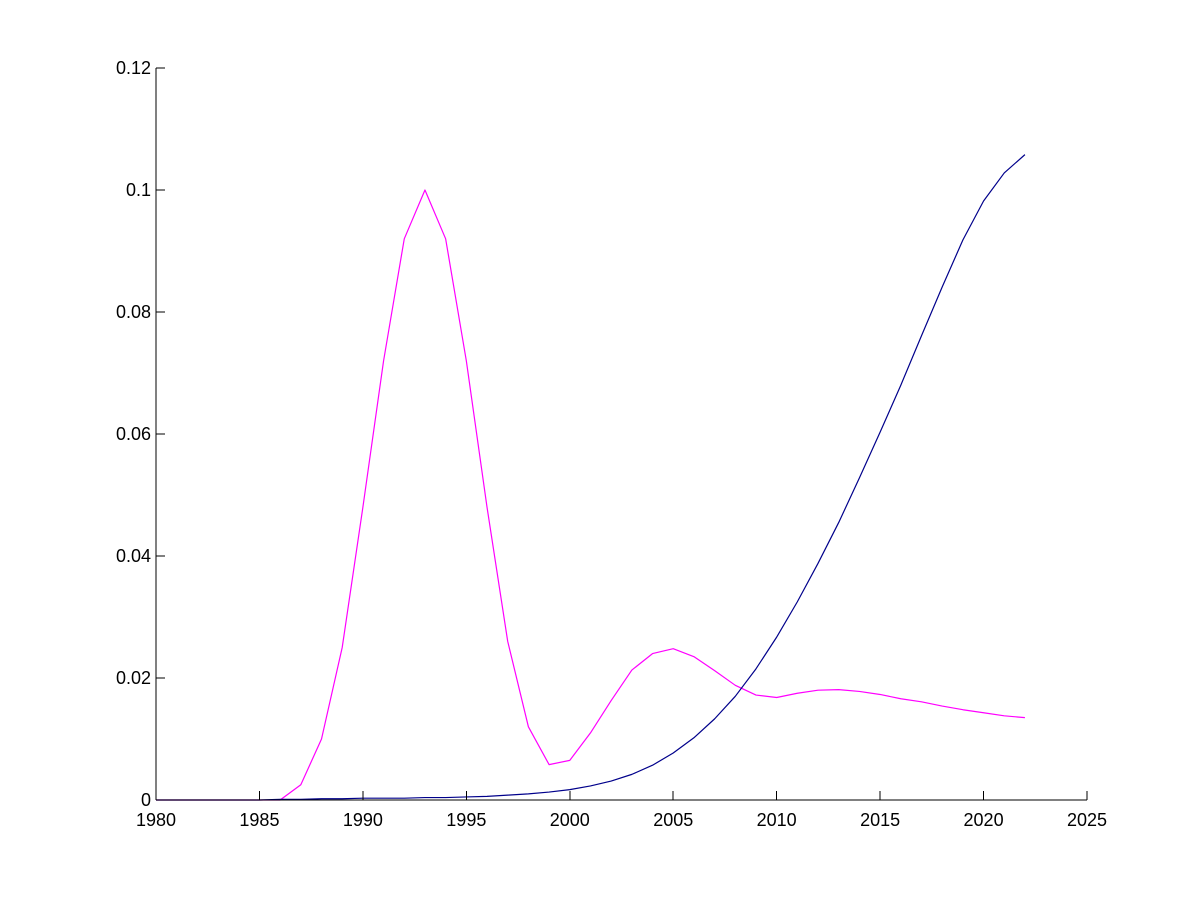 The width and height of the screenshot is (1200, 900). What do you see at coordinates (673, 820) in the screenshot?
I see `x-tick-label: 2005` at bounding box center [673, 820].